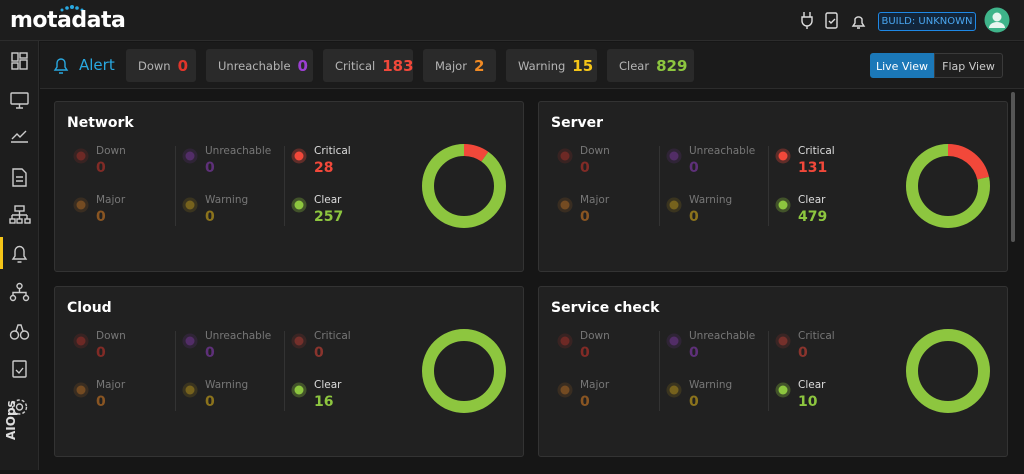 The height and width of the screenshot is (474, 1024). I want to click on bell-icon, so click(858, 22).